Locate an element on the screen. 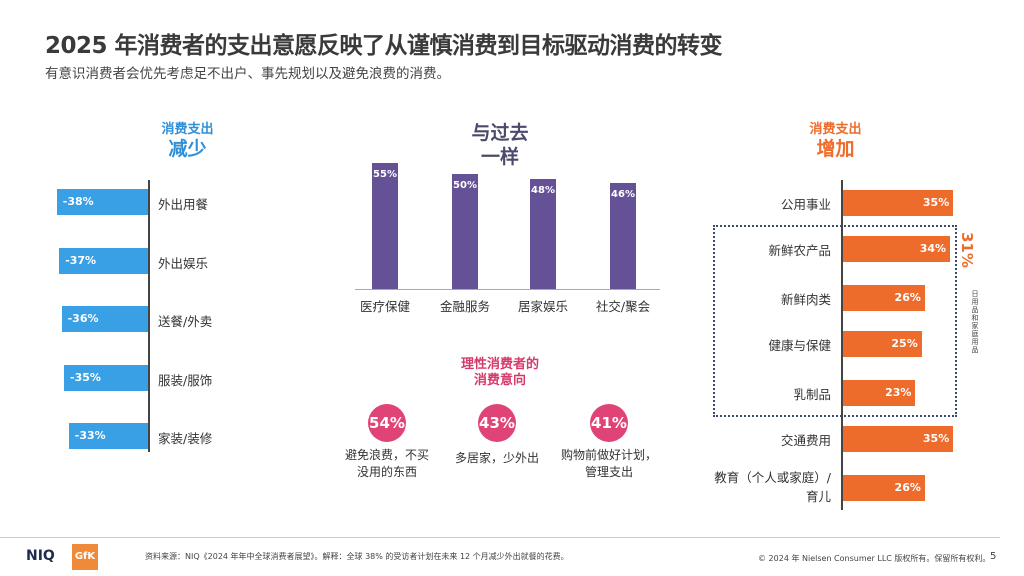 Image resolution: width=1024 pixels, height=576 pixels. increase-axis-line is located at coordinates (842, 345).